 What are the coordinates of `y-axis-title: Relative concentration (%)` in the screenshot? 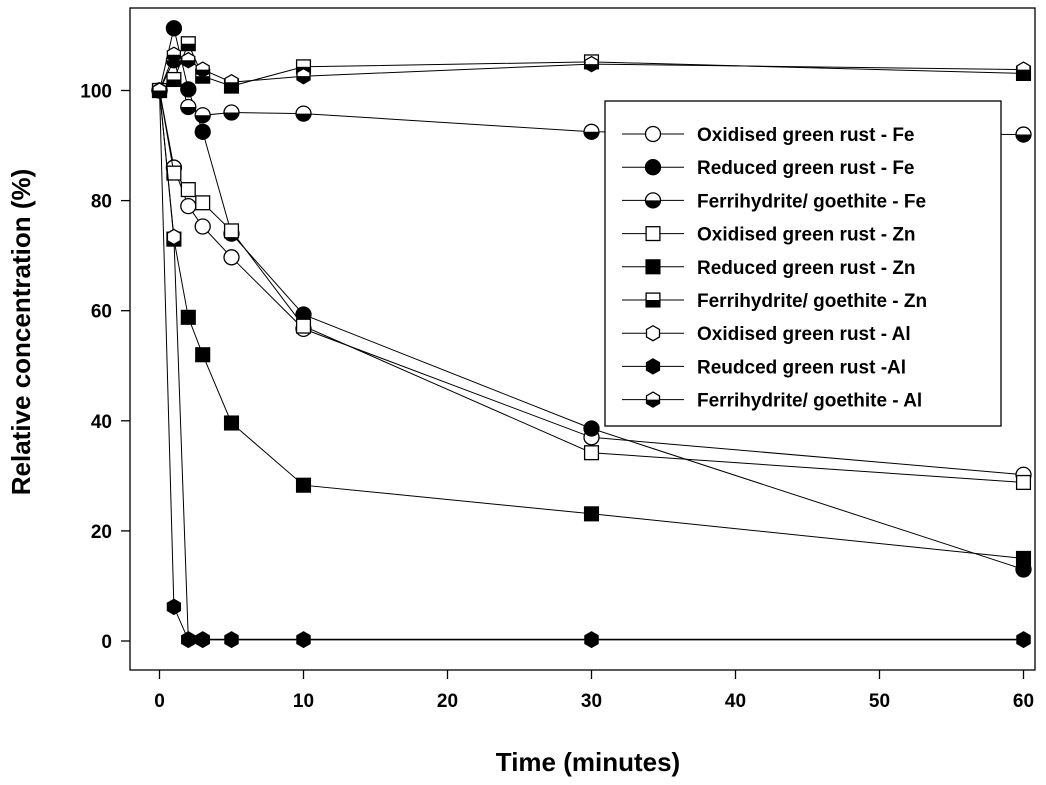 It's located at (21, 332).